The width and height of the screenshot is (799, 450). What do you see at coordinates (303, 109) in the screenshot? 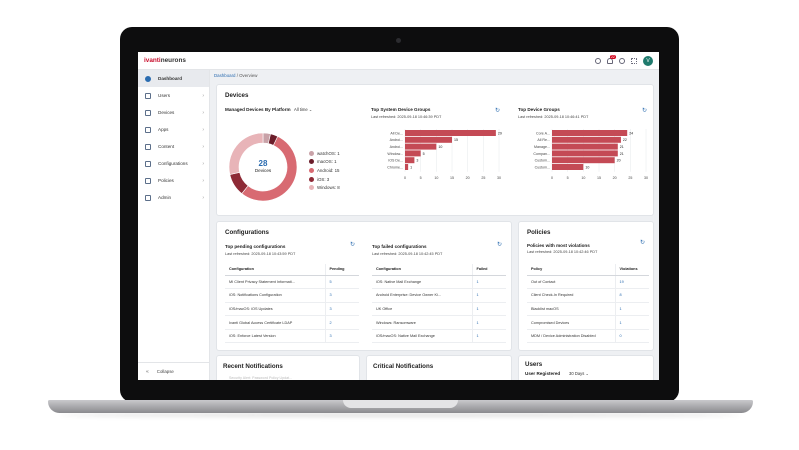
I see `platform-time-filter: All time ⌄` at bounding box center [303, 109].